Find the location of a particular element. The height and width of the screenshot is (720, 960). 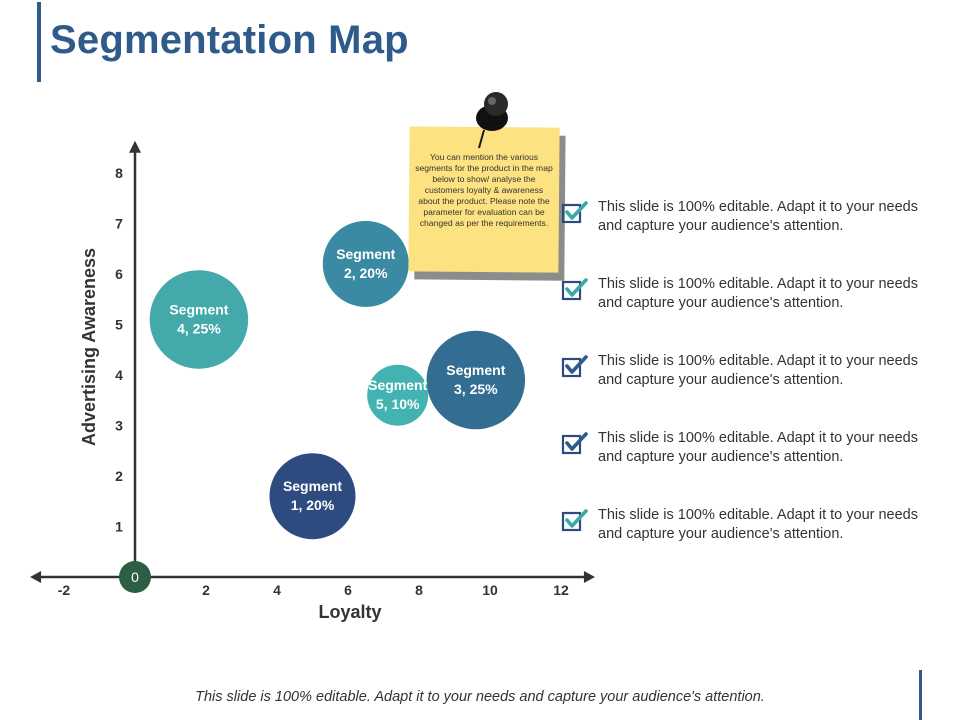

segment-label: 1, 20% is located at coordinates (313, 505).